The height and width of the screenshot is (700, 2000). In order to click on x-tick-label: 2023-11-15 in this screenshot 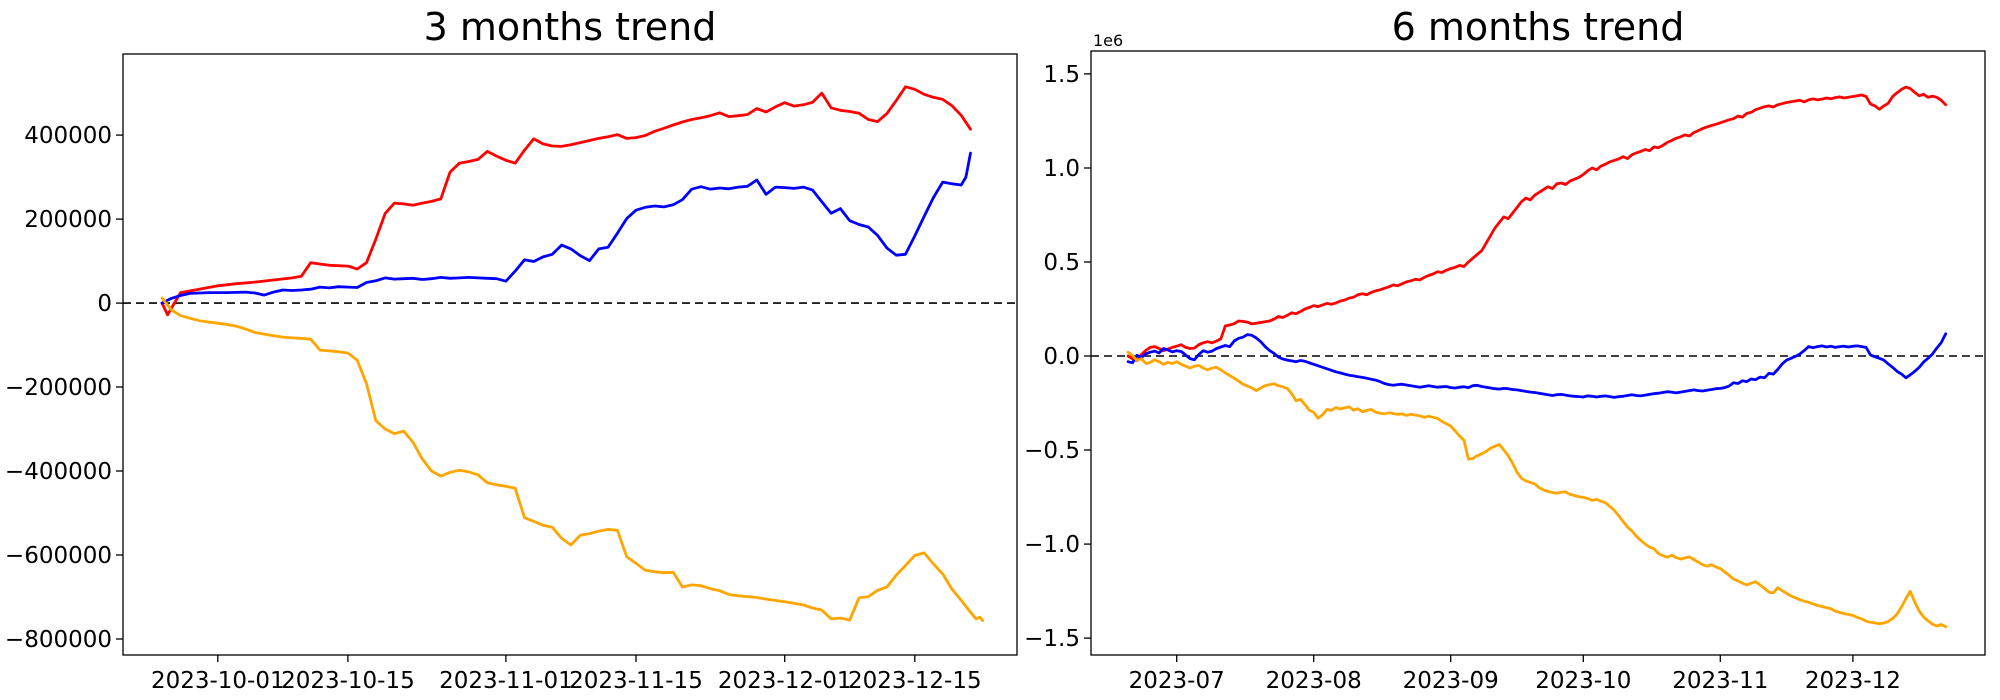, I will do `click(636, 681)`.